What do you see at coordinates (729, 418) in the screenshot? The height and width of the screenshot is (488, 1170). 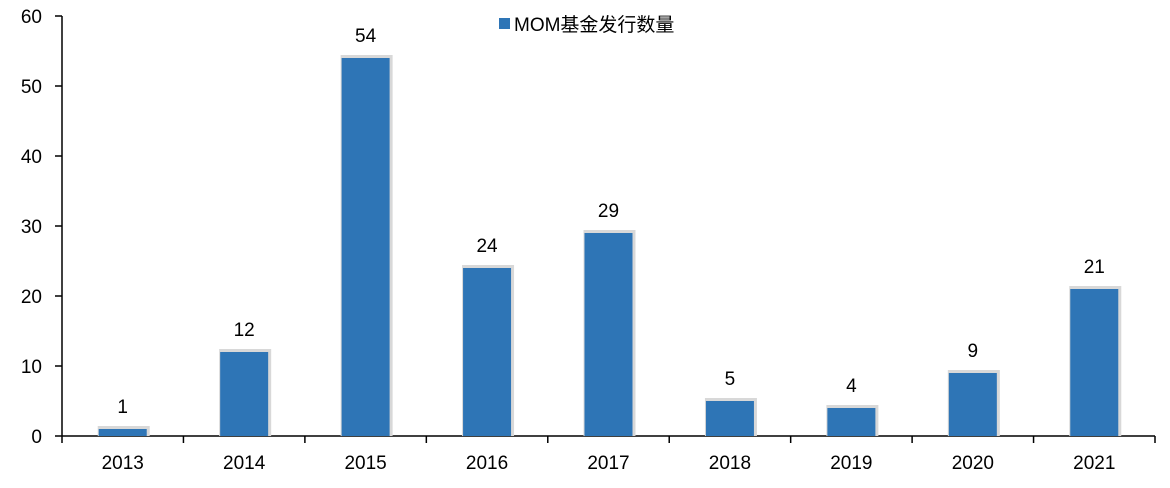 I see `bar-2018` at bounding box center [729, 418].